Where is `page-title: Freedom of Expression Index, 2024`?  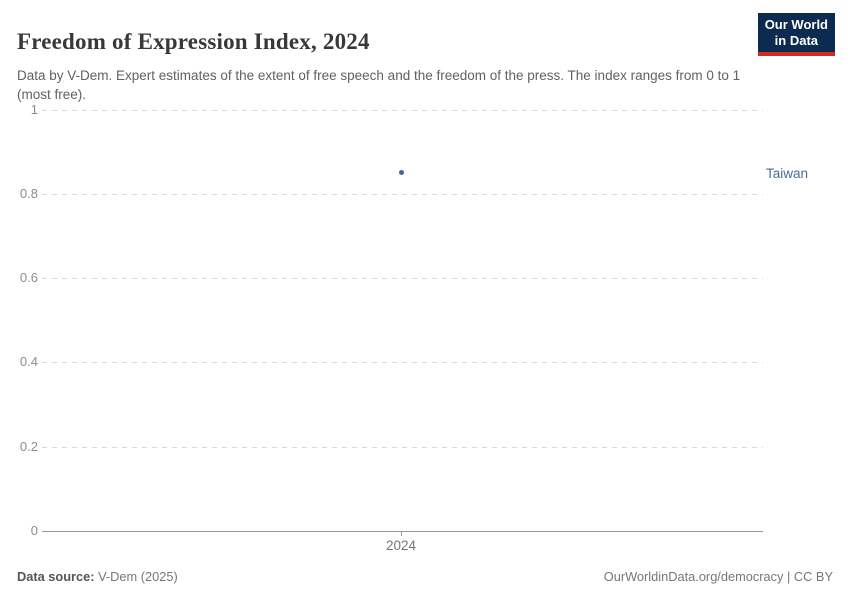 page-title: Freedom of Expression Index, 2024 is located at coordinates (193, 42).